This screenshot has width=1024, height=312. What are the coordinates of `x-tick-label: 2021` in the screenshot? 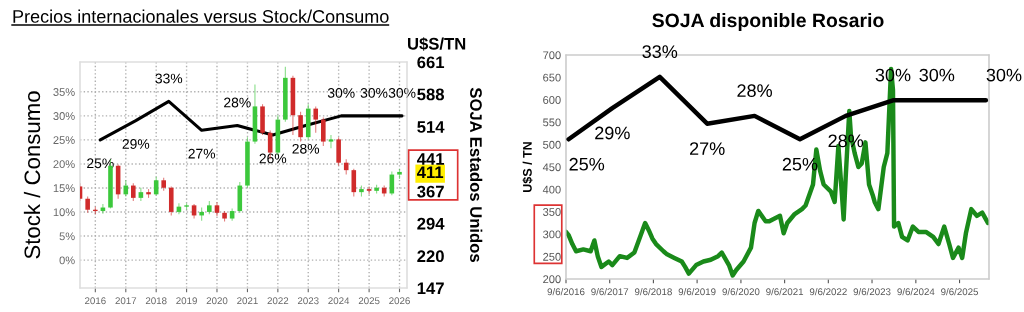 It's located at (247, 301).